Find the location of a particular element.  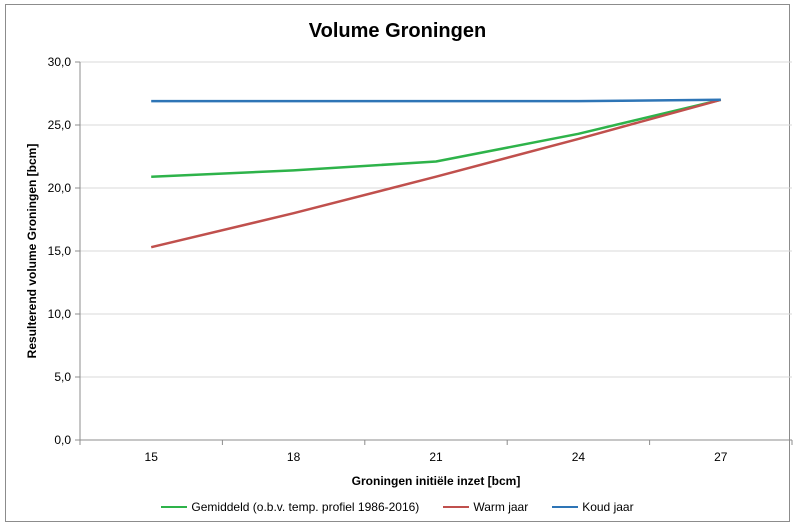

y-tick-label: 30,0 is located at coordinates (60, 62).